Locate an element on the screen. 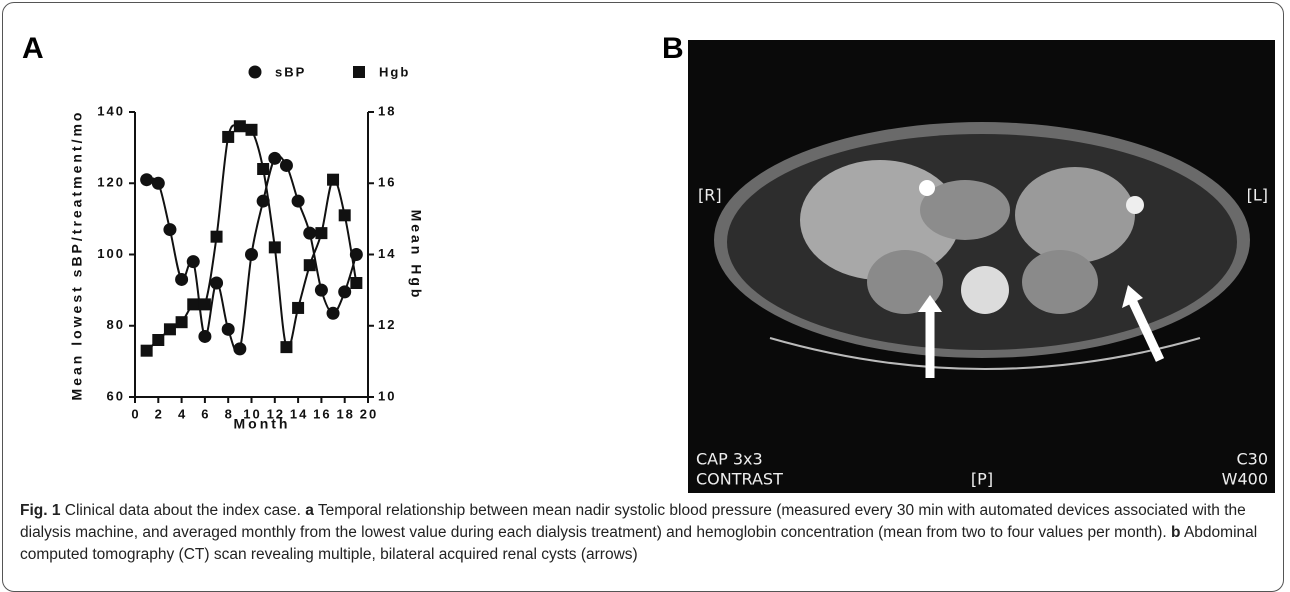 The image size is (1290, 592). caption-part-label: a is located at coordinates (309, 510).